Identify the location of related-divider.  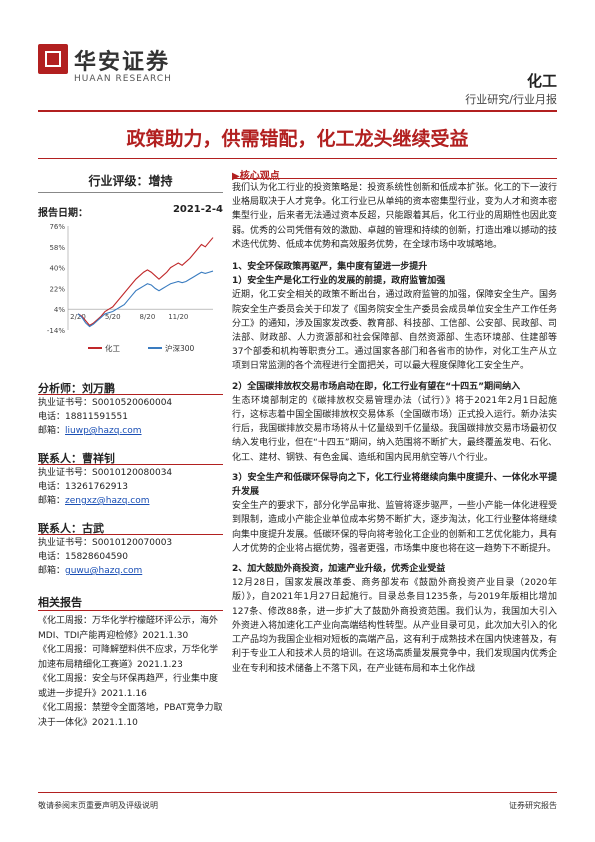
(130, 610).